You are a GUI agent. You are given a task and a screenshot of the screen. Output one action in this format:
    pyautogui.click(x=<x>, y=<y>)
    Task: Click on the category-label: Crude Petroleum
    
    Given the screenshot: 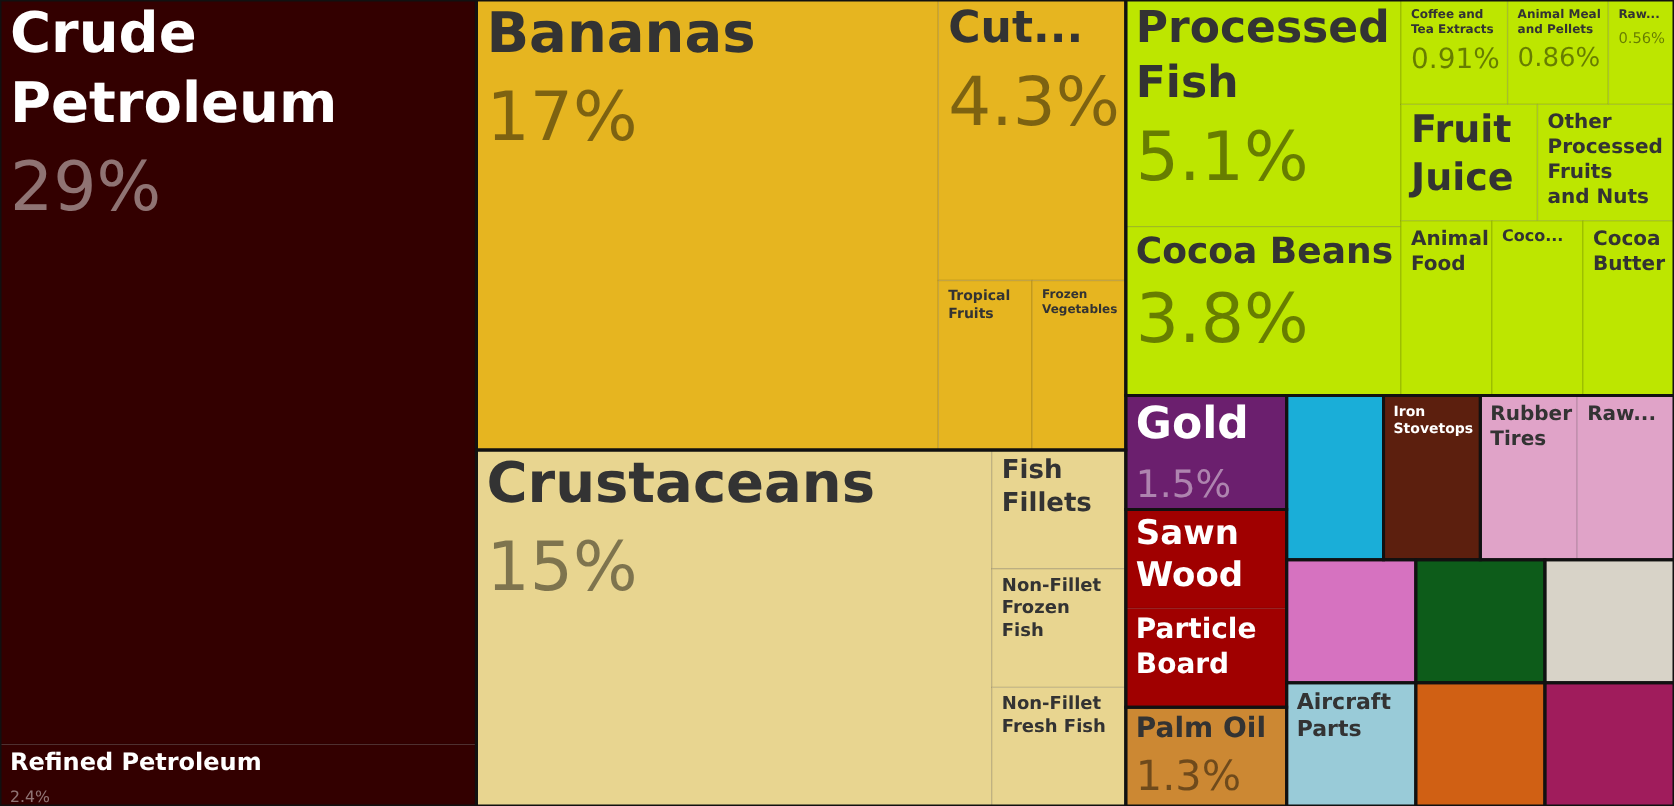 What is the action you would take?
    pyautogui.click(x=174, y=68)
    